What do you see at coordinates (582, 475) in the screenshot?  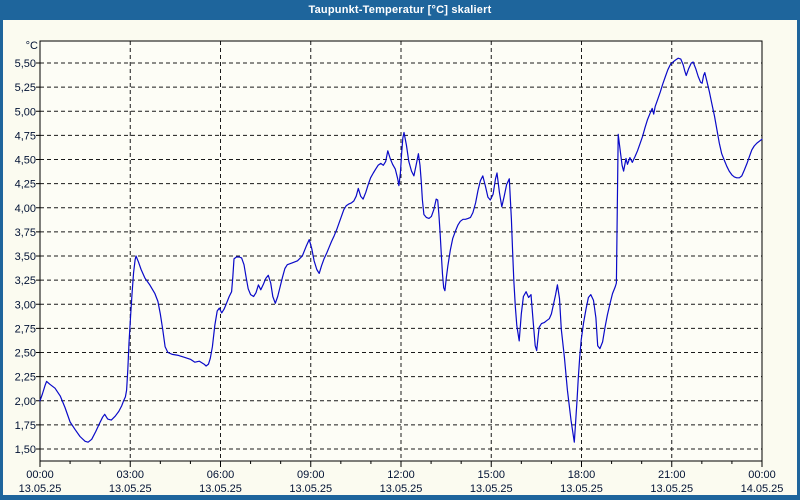 I see `x-time-label: 18:00` at bounding box center [582, 475].